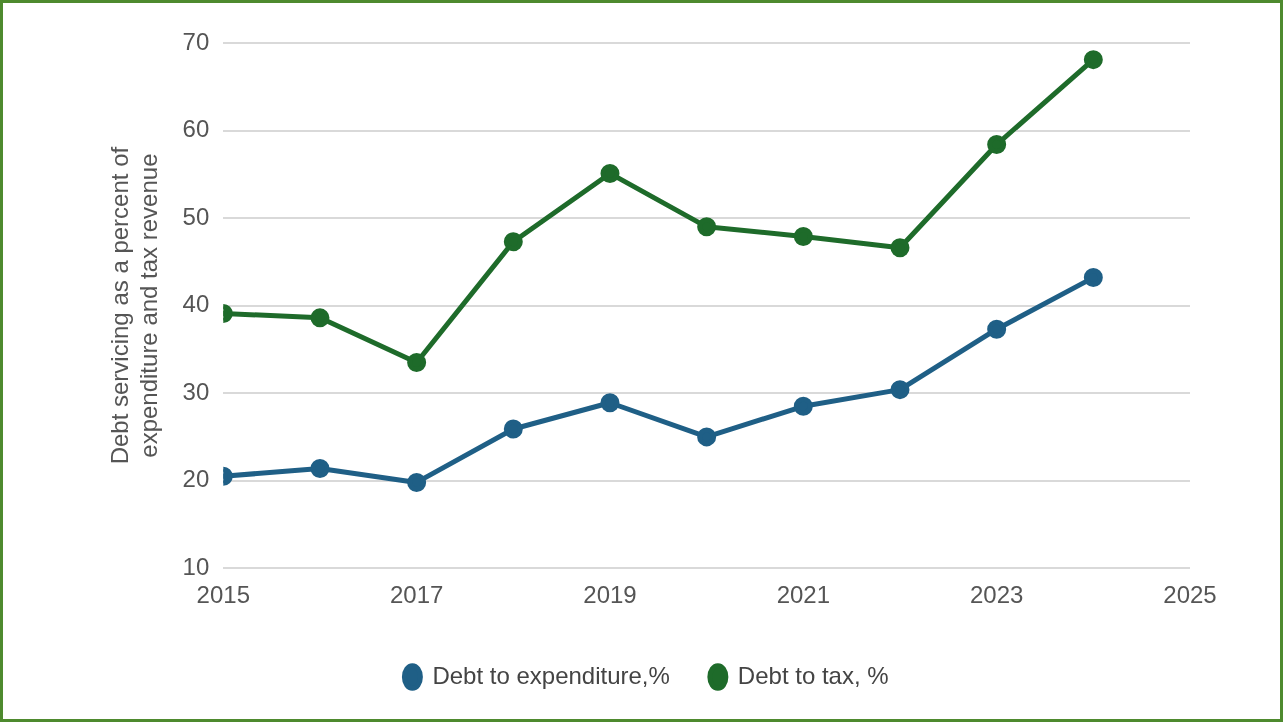  Describe the element at coordinates (1190, 595) in the screenshot. I see `x-tick-label: 2025` at that location.